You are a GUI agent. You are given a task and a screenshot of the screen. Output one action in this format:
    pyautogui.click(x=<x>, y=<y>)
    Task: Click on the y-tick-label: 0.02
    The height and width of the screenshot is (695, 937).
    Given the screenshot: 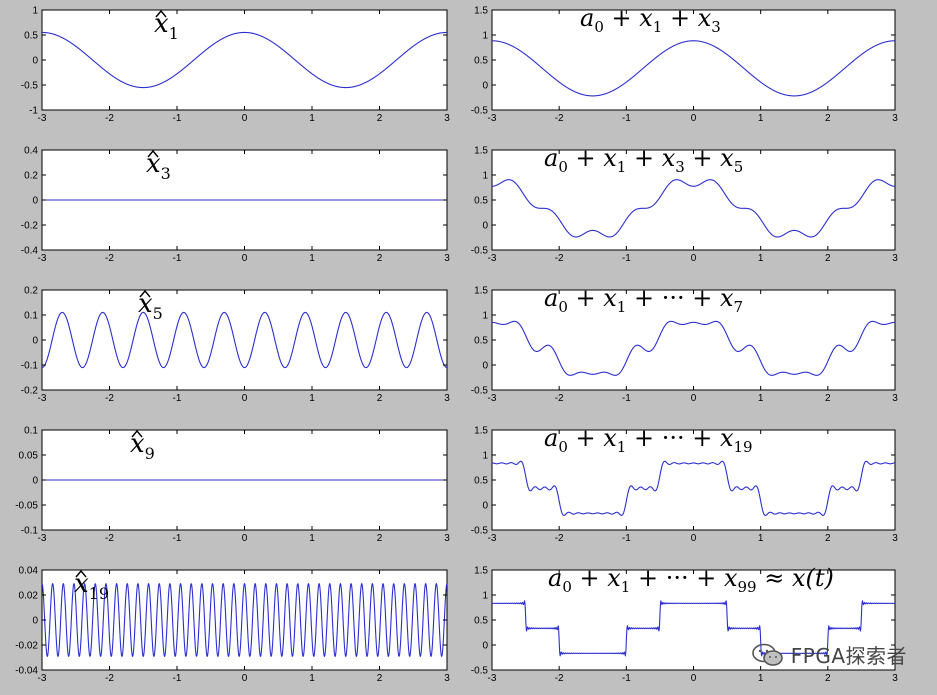 What is the action you would take?
    pyautogui.click(x=29, y=596)
    